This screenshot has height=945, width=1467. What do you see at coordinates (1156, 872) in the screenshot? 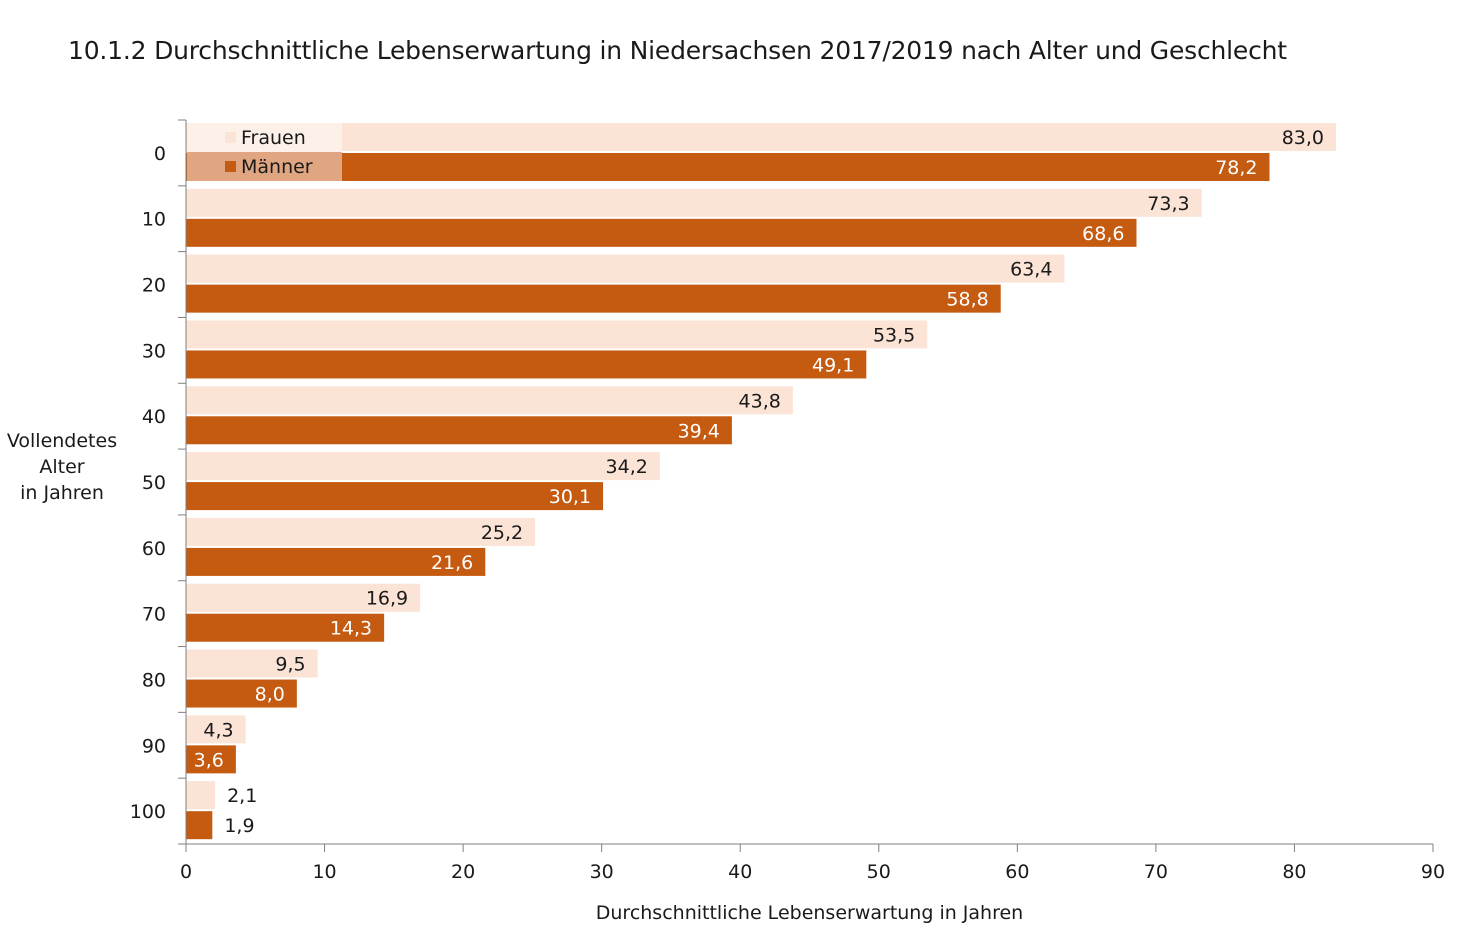
I see `x-tick-label: 70` at bounding box center [1156, 872].